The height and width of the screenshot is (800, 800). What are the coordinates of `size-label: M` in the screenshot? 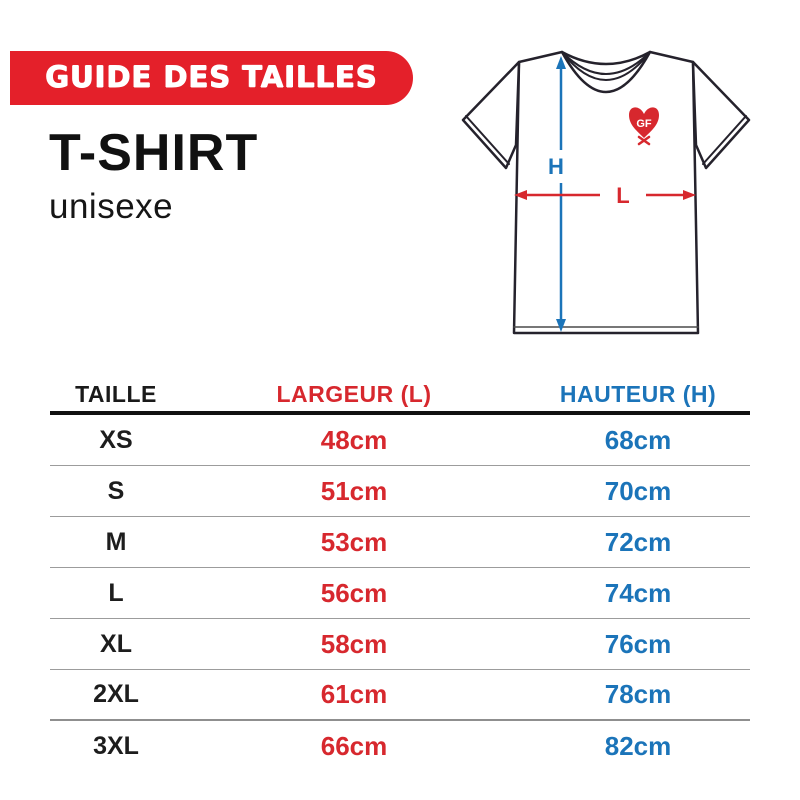 It's located at (116, 541).